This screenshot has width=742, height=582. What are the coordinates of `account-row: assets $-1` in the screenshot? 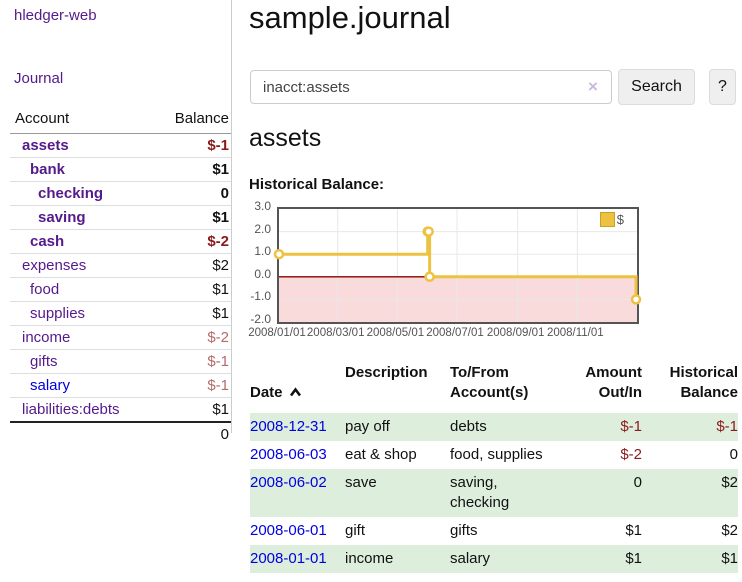 It's located at (120, 145).